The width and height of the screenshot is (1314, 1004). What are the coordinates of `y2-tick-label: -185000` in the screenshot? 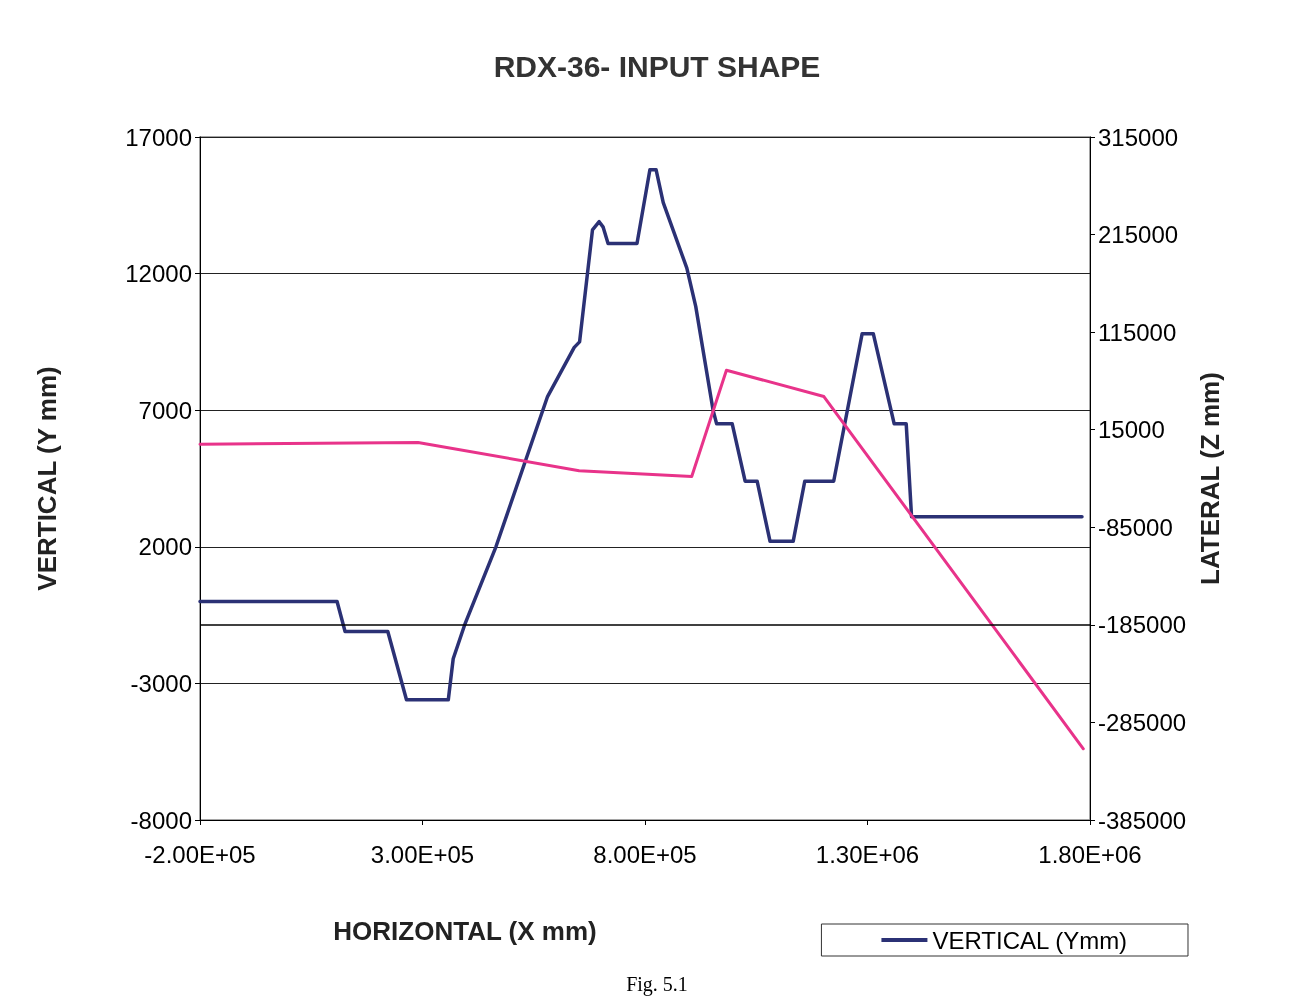 It's located at (1142, 625).